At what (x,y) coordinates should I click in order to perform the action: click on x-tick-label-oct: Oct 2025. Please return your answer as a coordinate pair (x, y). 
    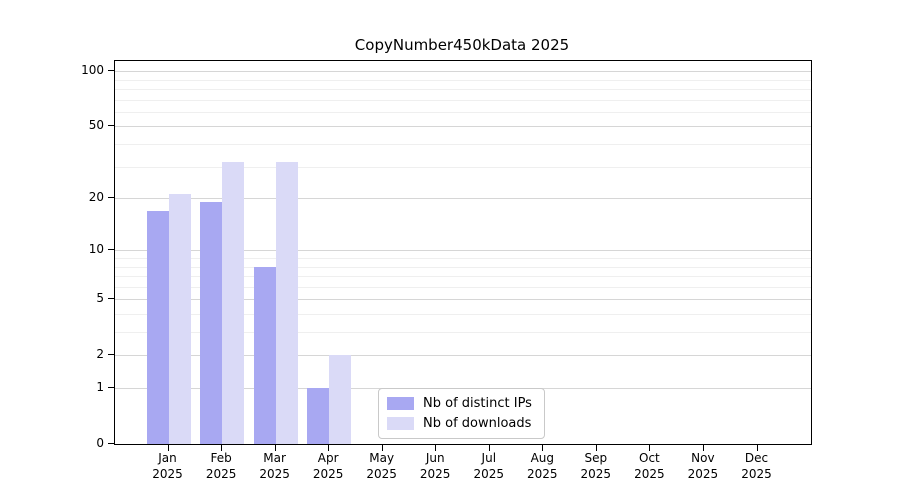
    Looking at the image, I should click on (649, 466).